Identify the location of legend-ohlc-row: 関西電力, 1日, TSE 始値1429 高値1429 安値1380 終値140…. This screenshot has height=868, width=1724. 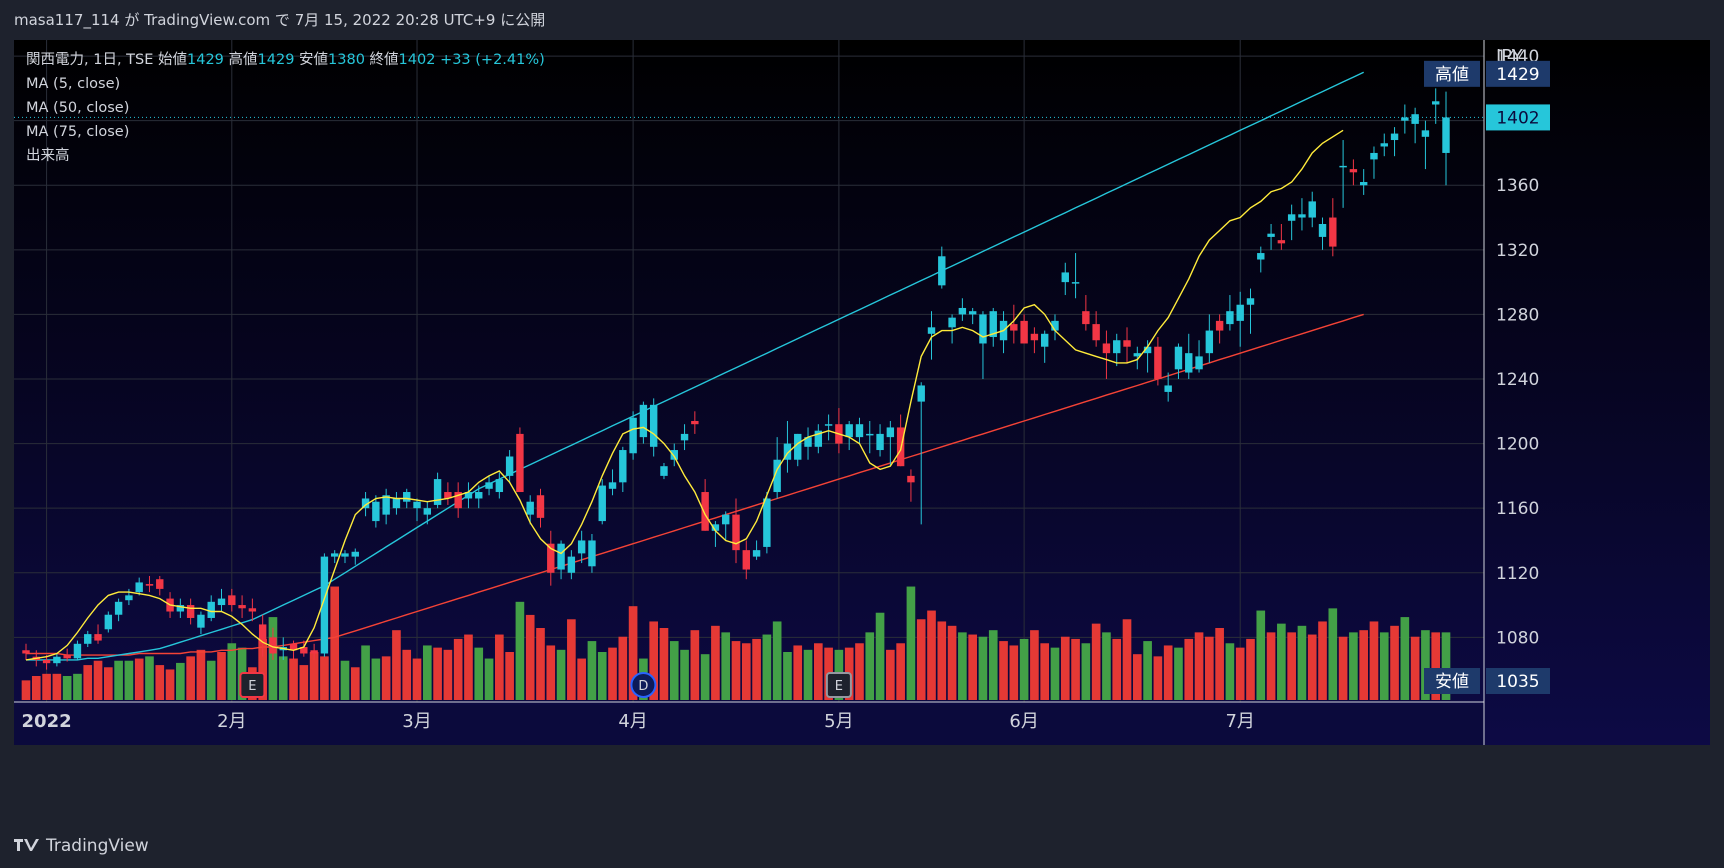
(285, 60).